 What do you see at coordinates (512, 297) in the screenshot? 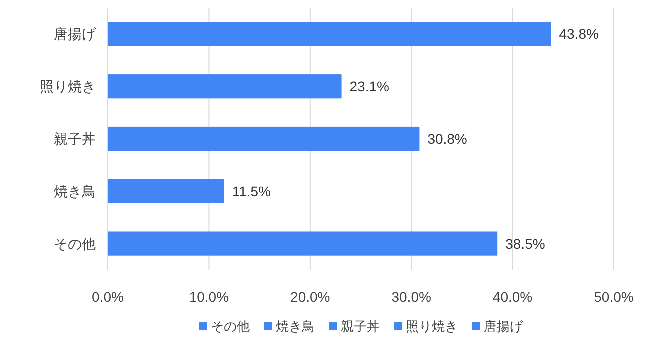
I see `x-tick-label: 40.0%` at bounding box center [512, 297].